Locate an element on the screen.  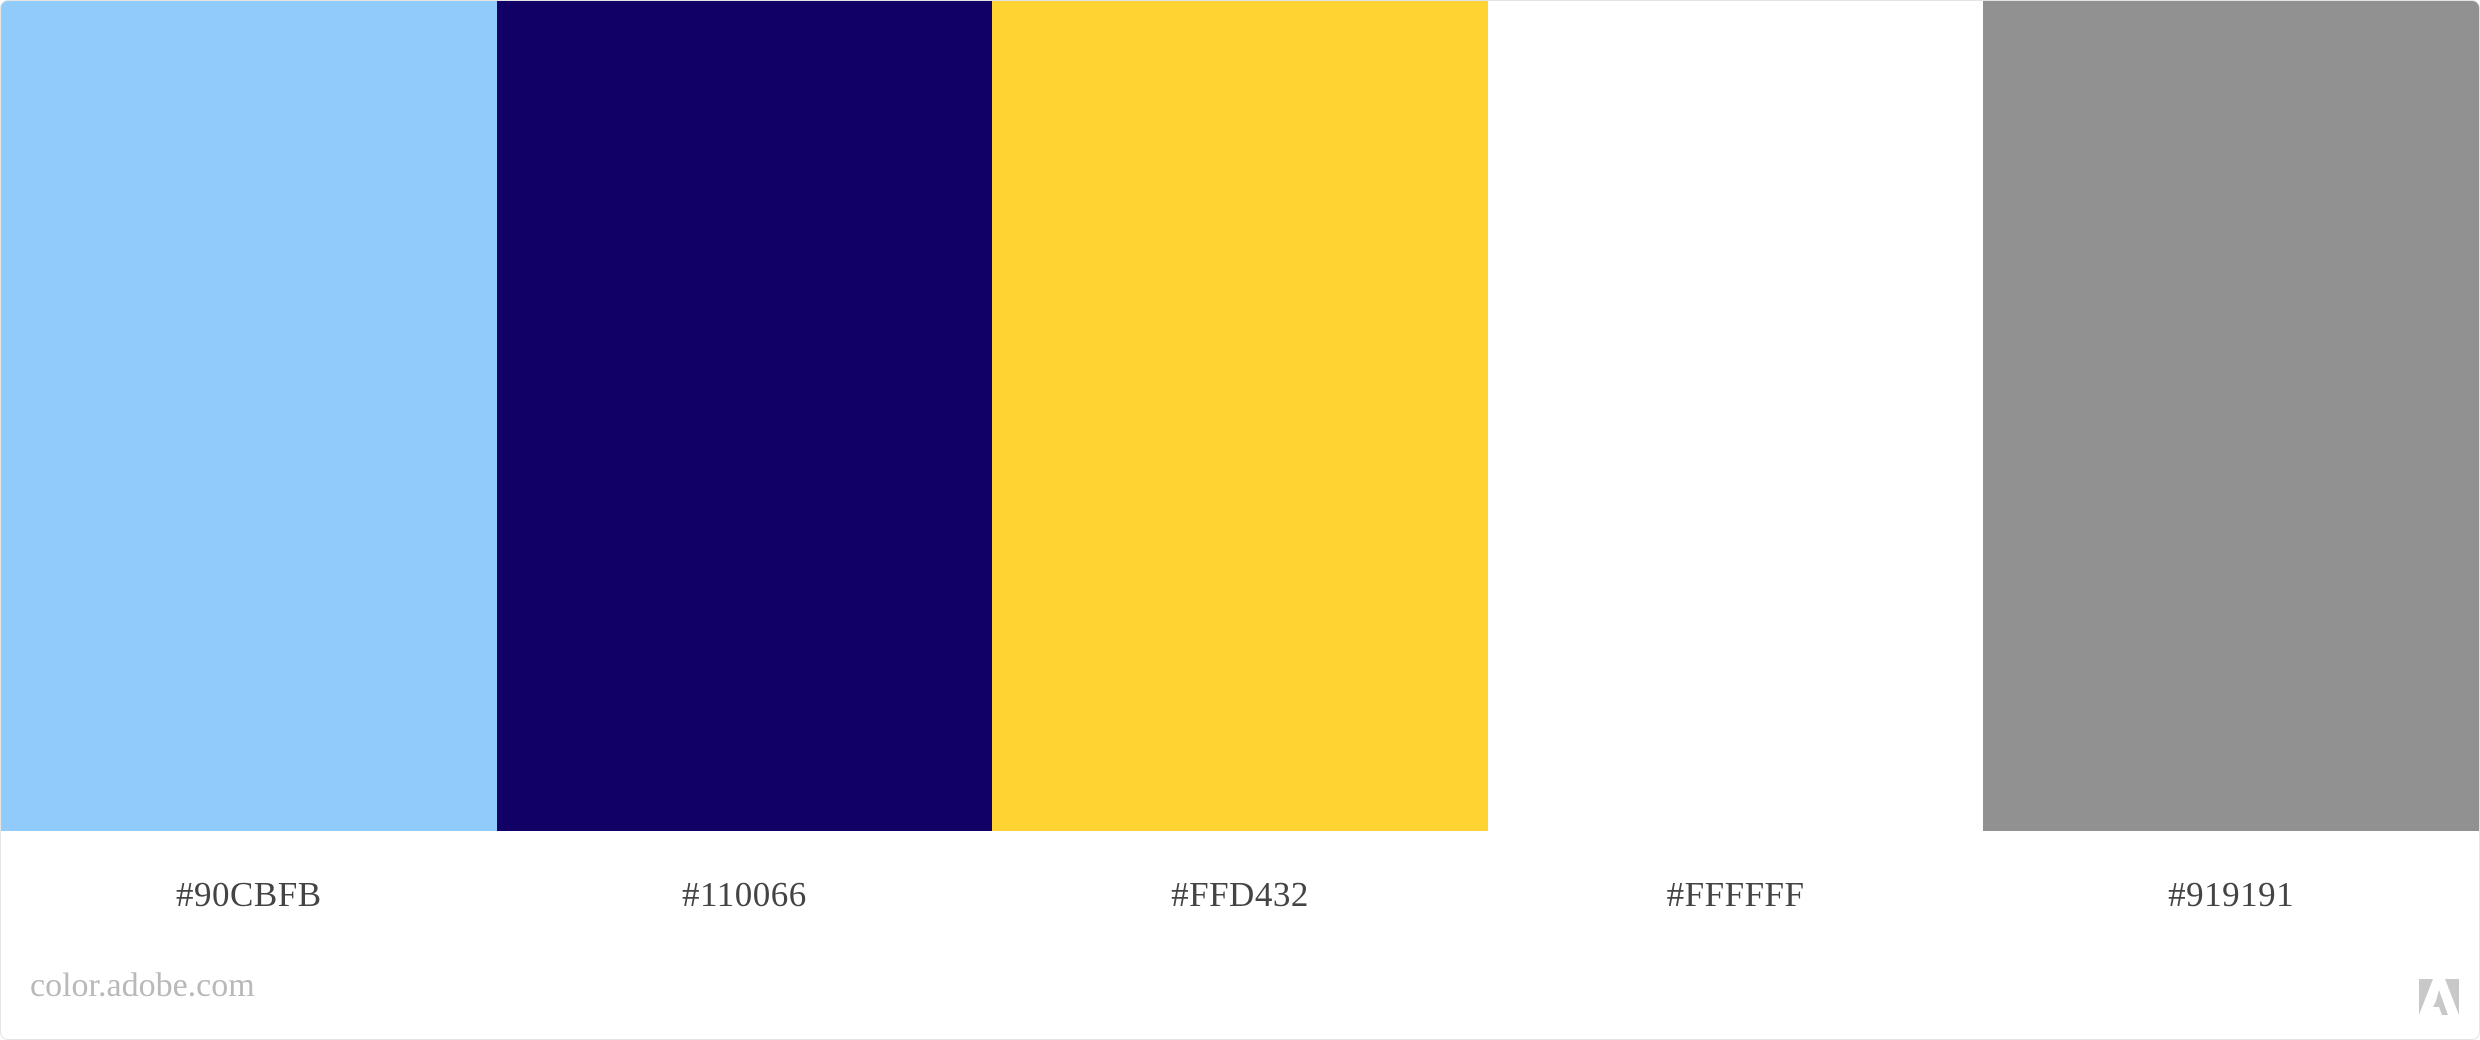
adobe-logo-icon is located at coordinates (2439, 997).